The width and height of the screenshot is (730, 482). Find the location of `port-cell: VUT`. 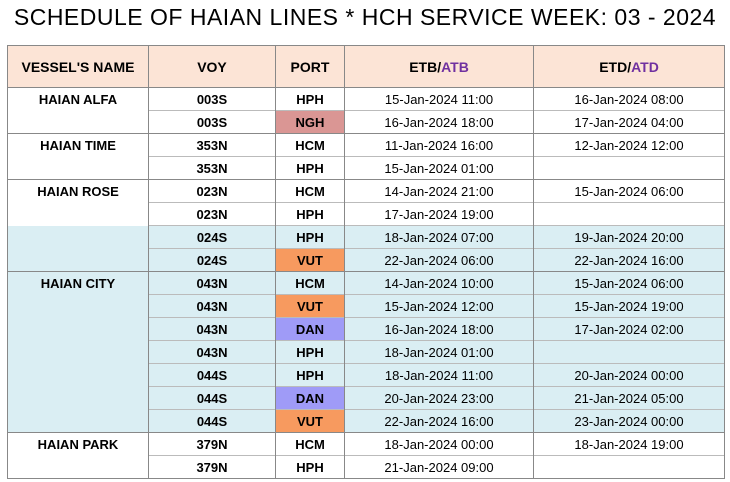

port-cell: VUT is located at coordinates (310, 260).